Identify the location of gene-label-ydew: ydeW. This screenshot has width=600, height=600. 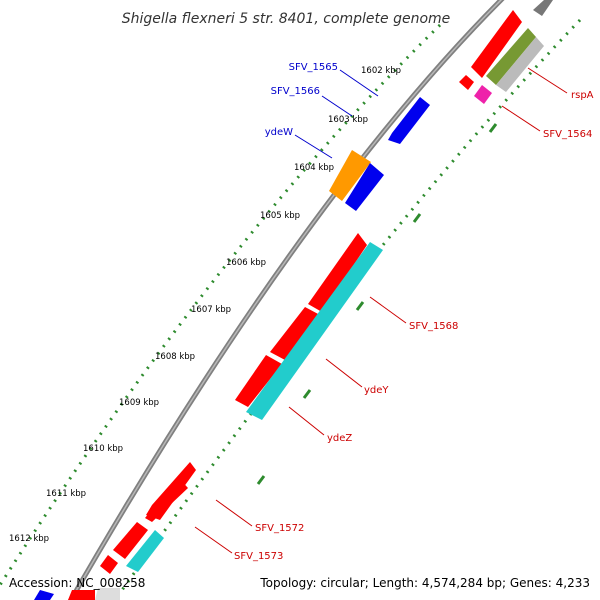
(279, 132).